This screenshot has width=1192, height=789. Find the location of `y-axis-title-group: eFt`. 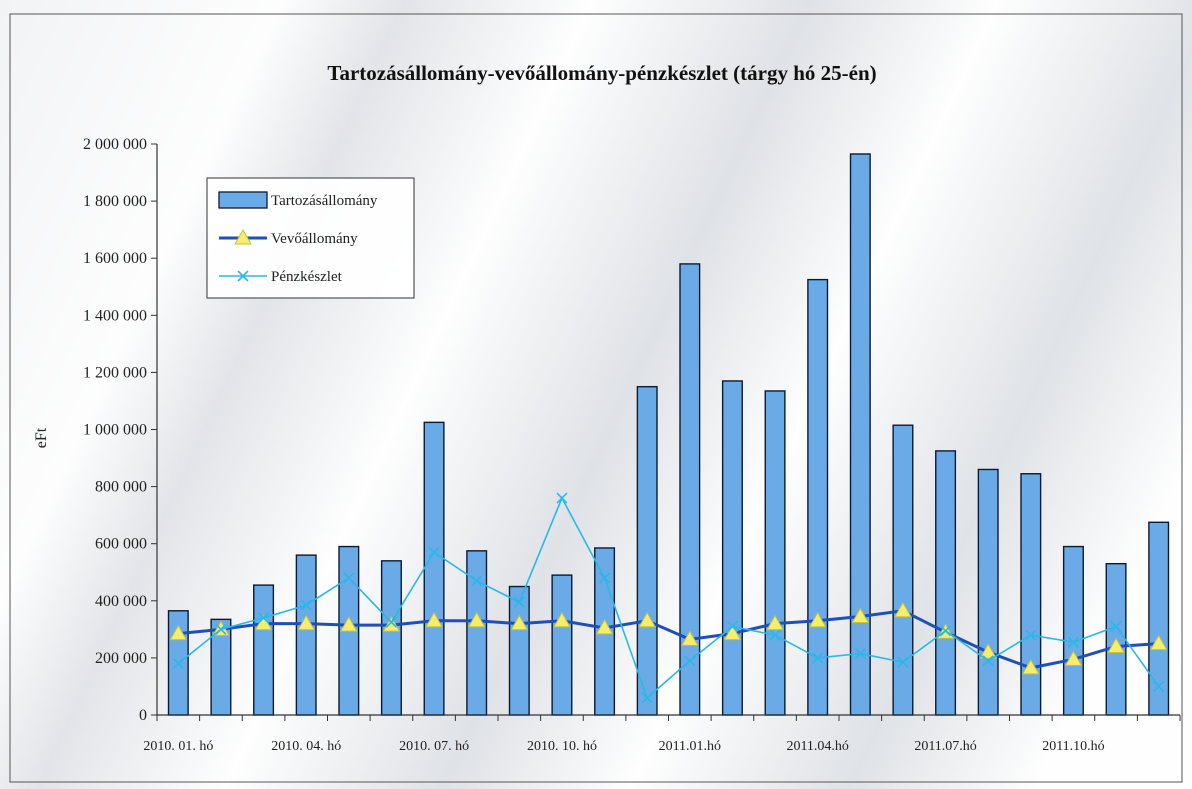

y-axis-title-group: eFt is located at coordinates (41, 437).